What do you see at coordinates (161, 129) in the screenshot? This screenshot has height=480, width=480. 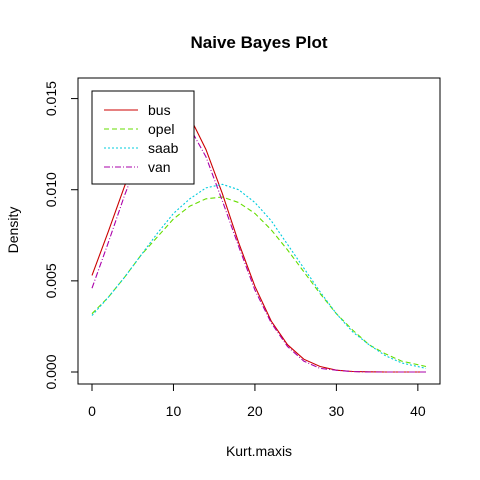 I see `legend-label-opel: opel` at bounding box center [161, 129].